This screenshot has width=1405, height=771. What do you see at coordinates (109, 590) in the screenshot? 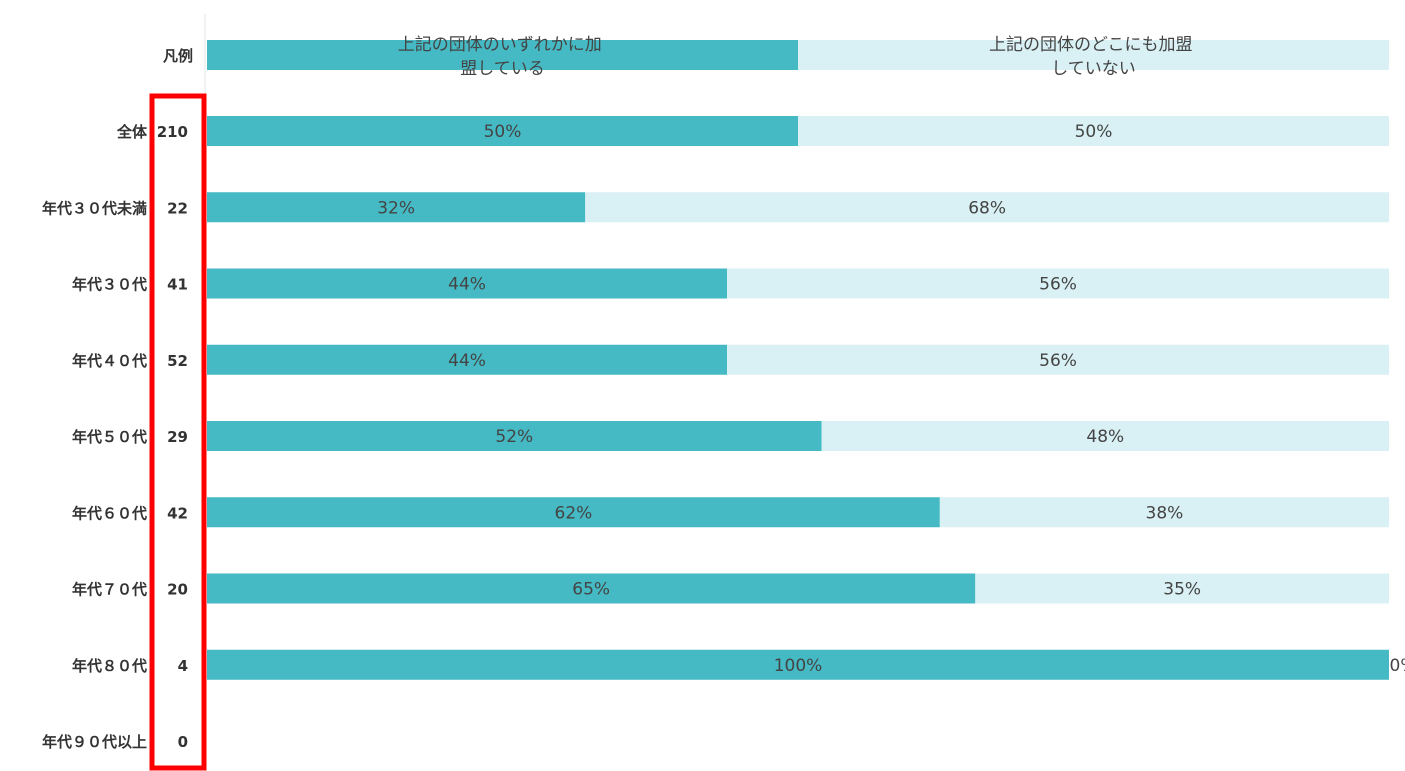
I see `row-category-label: 年代７０代` at bounding box center [109, 590].